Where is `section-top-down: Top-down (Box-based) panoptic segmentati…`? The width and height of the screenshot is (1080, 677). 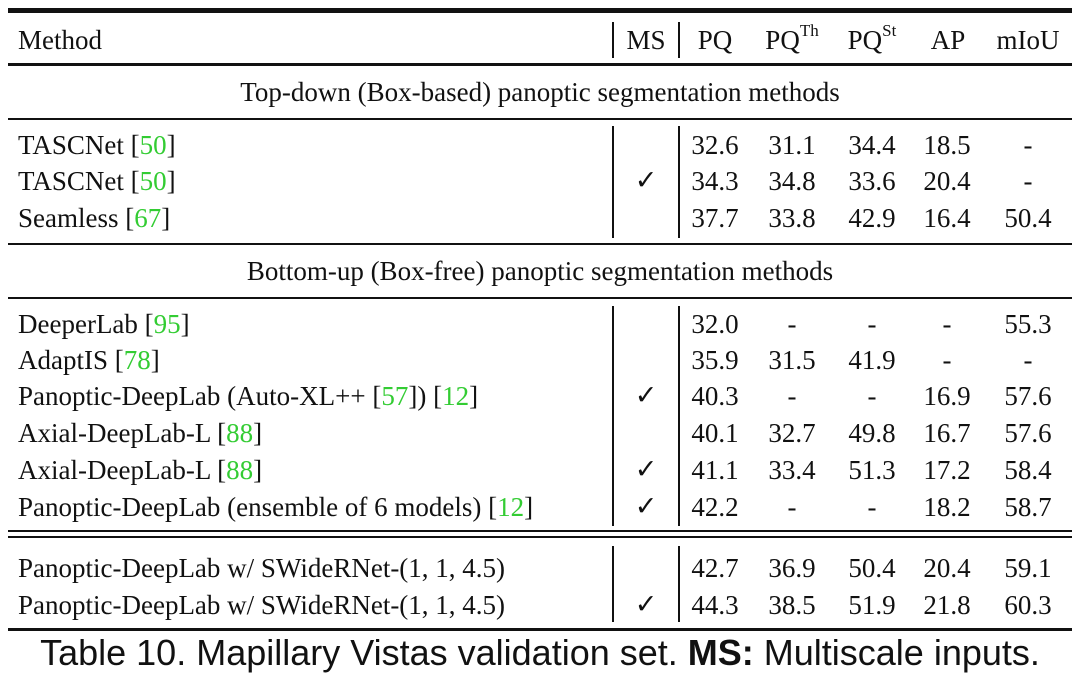 section-top-down: Top-down (Box-based) panoptic segmentati… is located at coordinates (540, 92).